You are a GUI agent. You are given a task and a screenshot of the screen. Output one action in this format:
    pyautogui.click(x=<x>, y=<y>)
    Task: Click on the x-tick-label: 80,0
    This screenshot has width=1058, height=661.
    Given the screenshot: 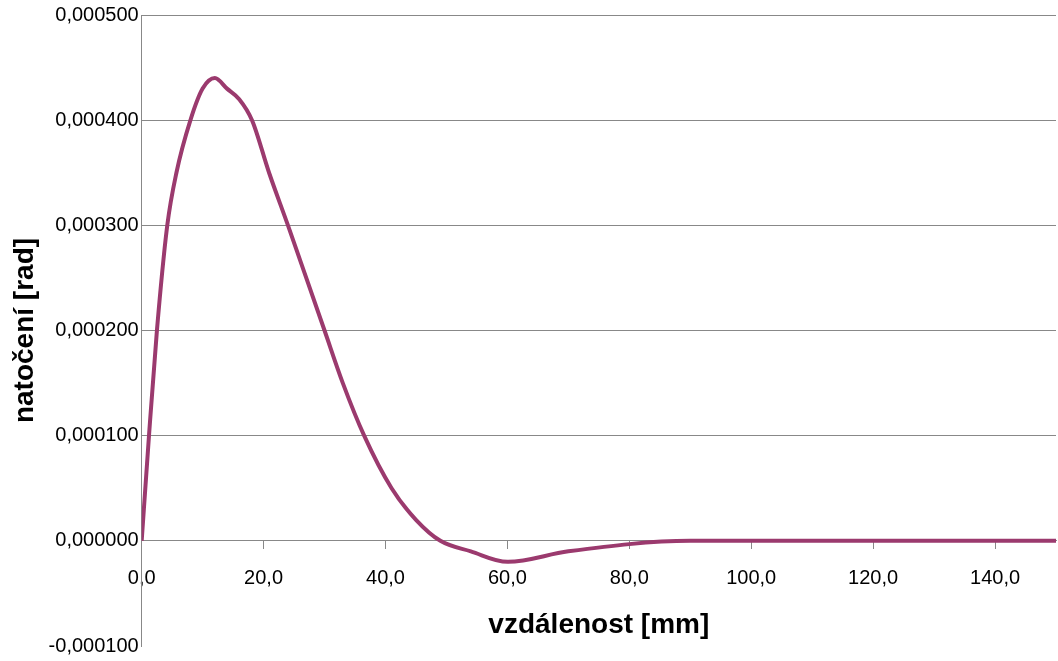 What is the action you would take?
    pyautogui.click(x=629, y=577)
    